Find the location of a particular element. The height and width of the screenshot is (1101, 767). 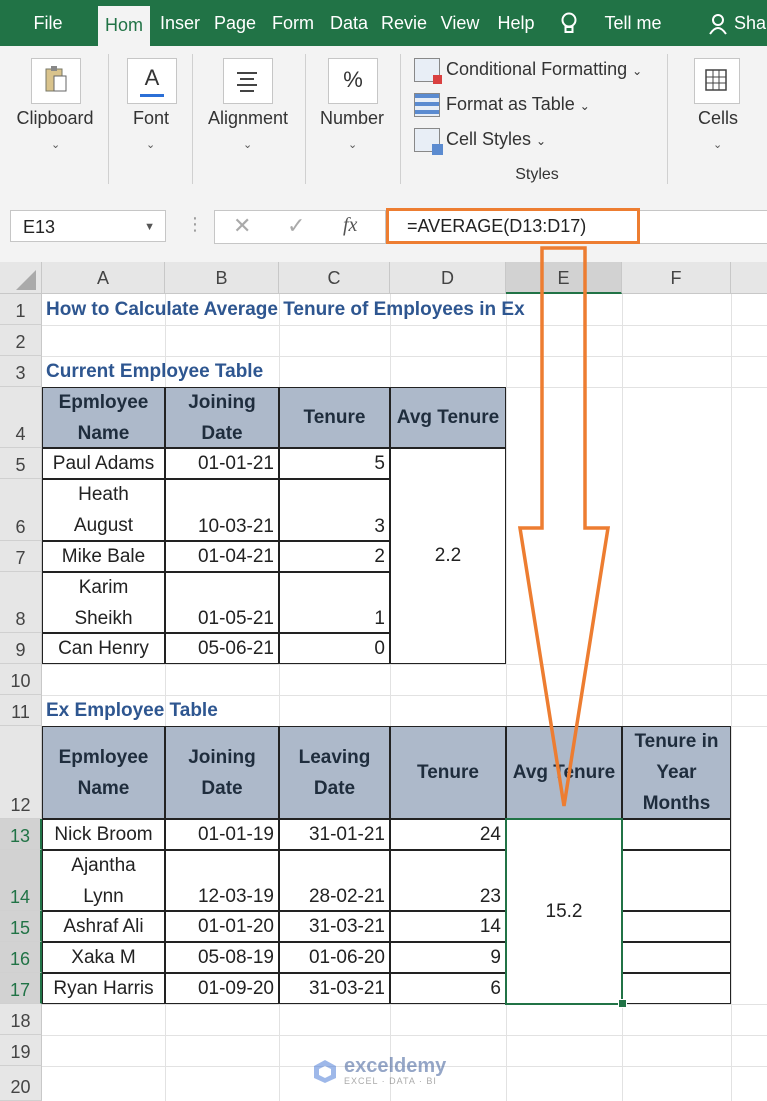

tenure-cell: 3 is located at coordinates (334, 510).